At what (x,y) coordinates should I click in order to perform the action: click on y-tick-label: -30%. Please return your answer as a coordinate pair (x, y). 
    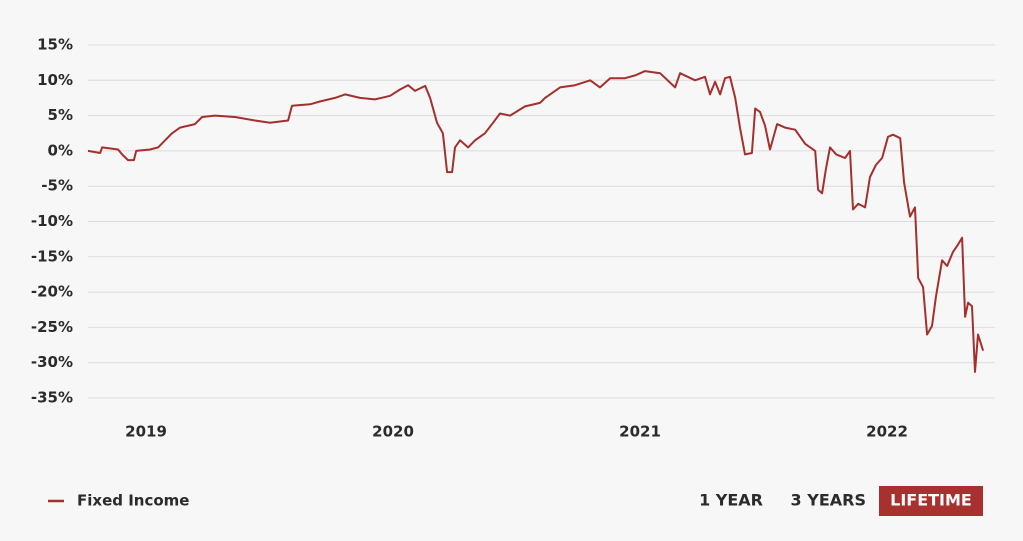
    Looking at the image, I should click on (52, 362).